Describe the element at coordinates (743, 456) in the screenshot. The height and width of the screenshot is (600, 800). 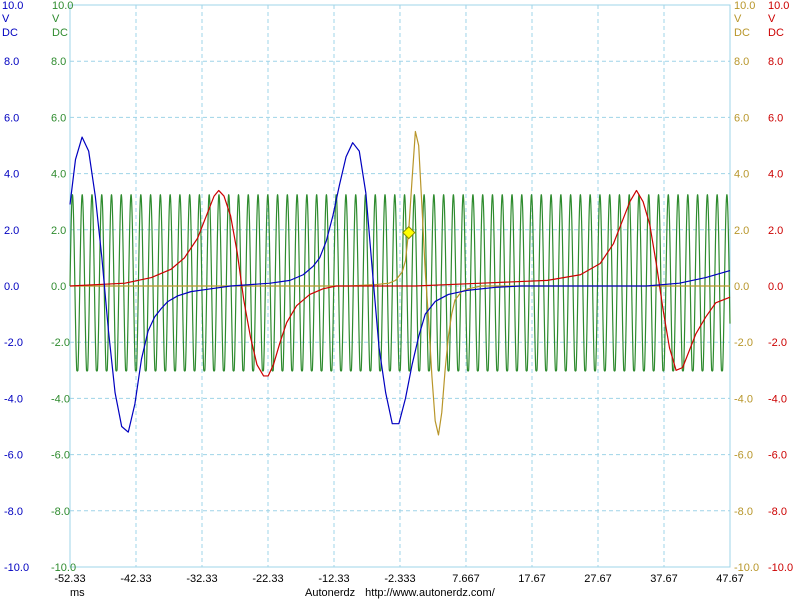
I see `y-tick-label-c: -6.0` at that location.